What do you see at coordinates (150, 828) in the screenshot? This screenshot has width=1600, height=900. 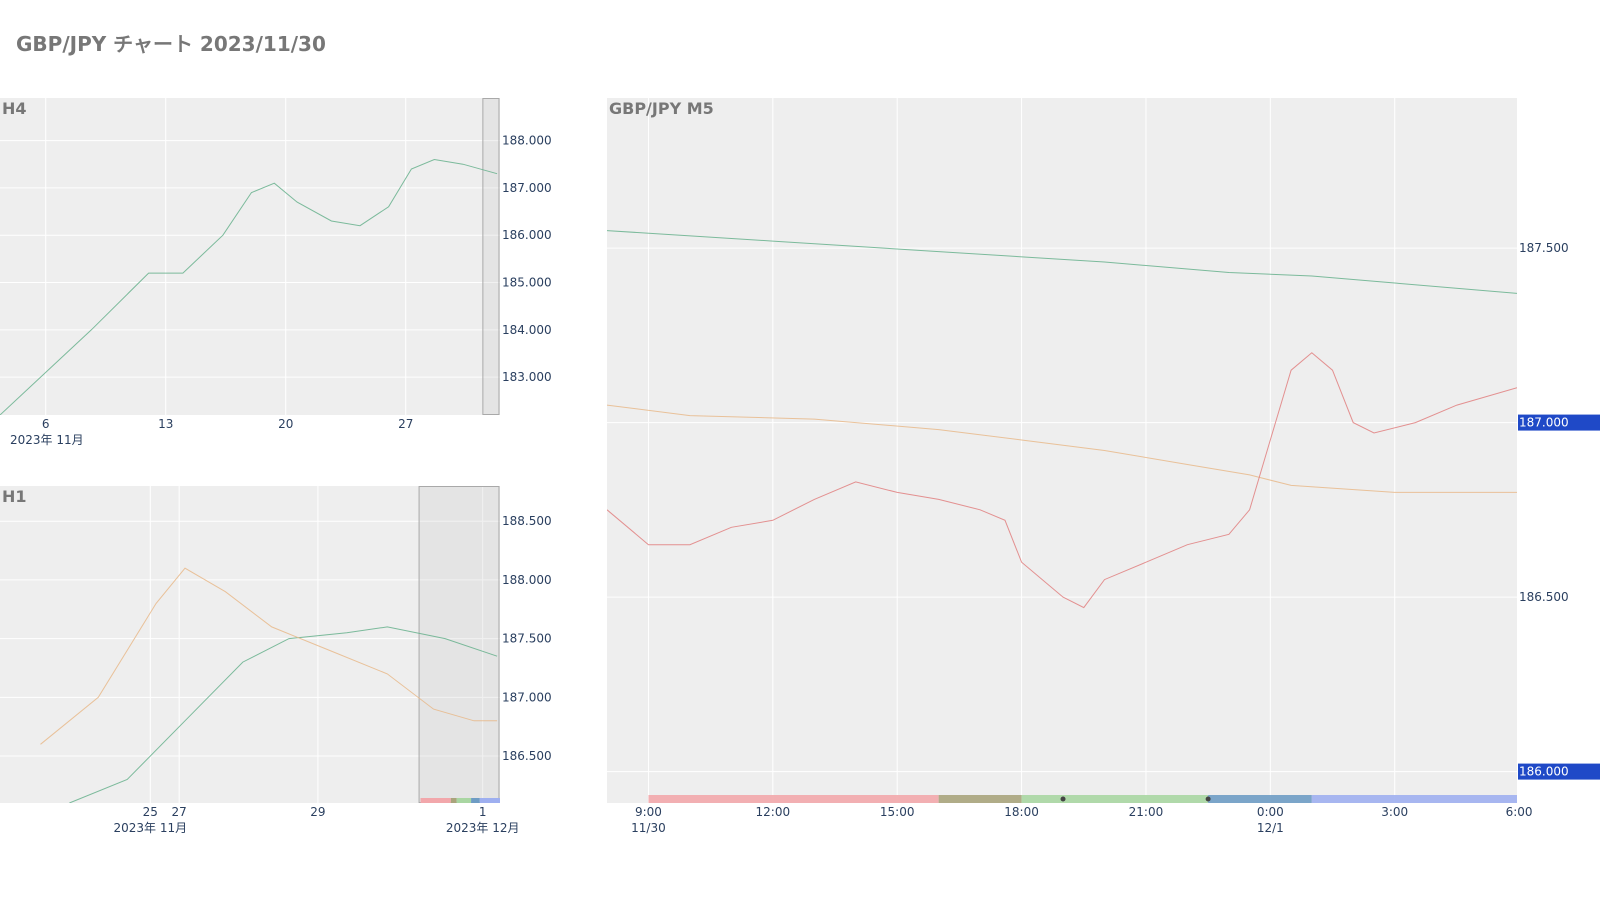 I see `h1-xsub-label: 2023年 11月` at bounding box center [150, 828].